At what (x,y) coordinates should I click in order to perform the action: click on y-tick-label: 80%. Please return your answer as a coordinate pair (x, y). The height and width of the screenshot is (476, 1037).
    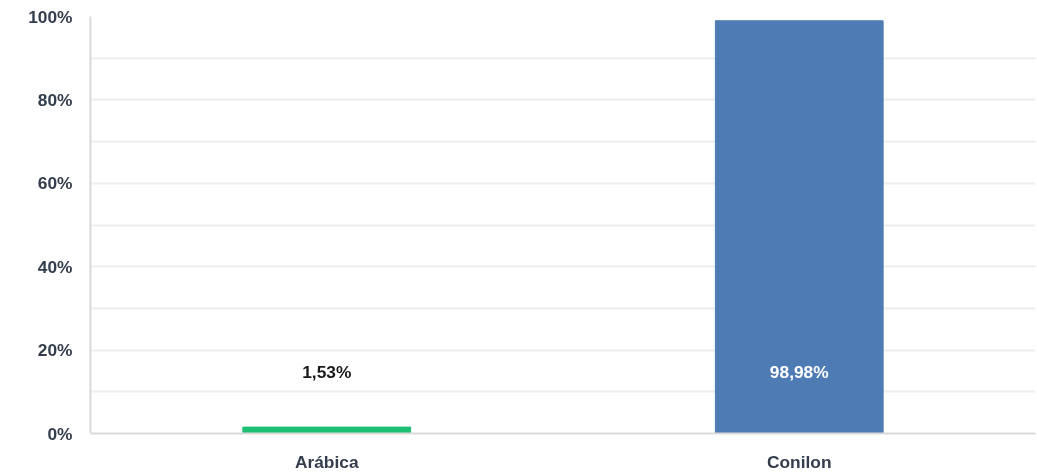
    Looking at the image, I should click on (55, 99).